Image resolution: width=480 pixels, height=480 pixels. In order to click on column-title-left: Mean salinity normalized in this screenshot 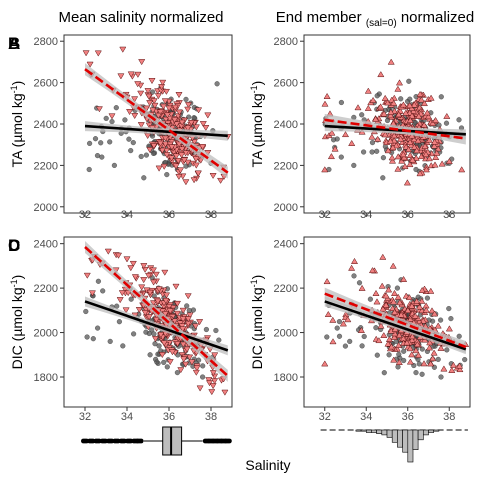, I will do `click(140, 17)`.